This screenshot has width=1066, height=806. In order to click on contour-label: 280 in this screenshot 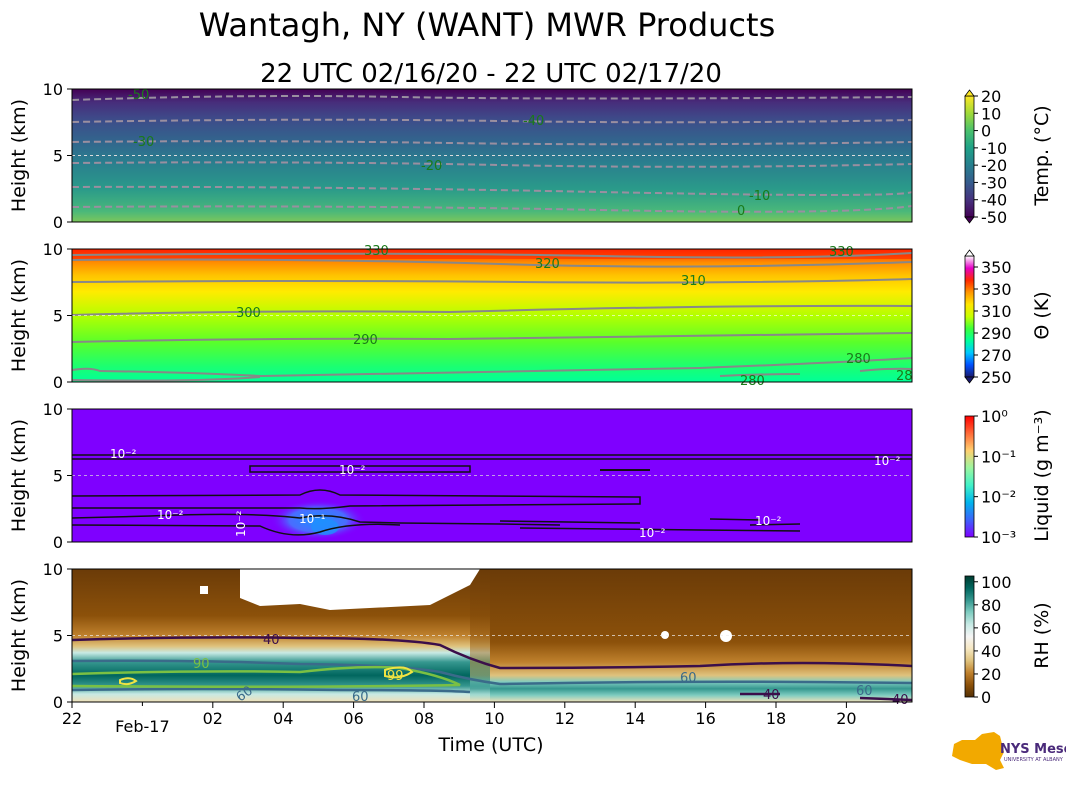, I will do `click(858, 359)`.